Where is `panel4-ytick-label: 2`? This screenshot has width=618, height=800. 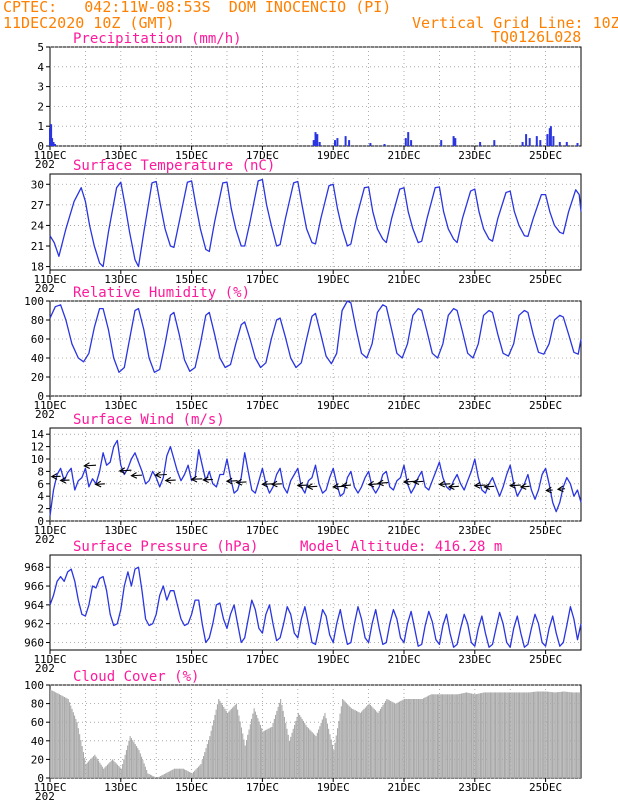
panel4-ytick-label: 2 is located at coordinates (40, 509).